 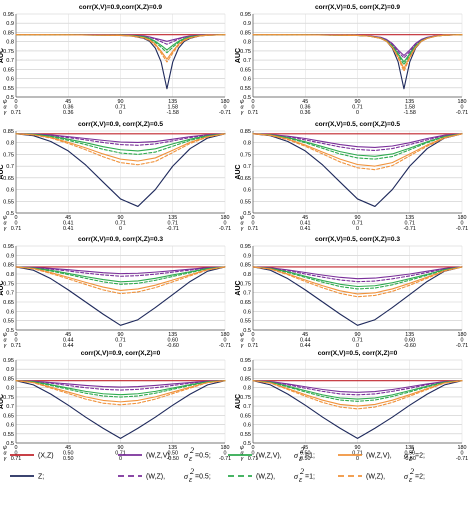 I want to click on panel-title: corr(X,V)=0.5, corr(X,Z)=0.3, so click(x=357, y=239).